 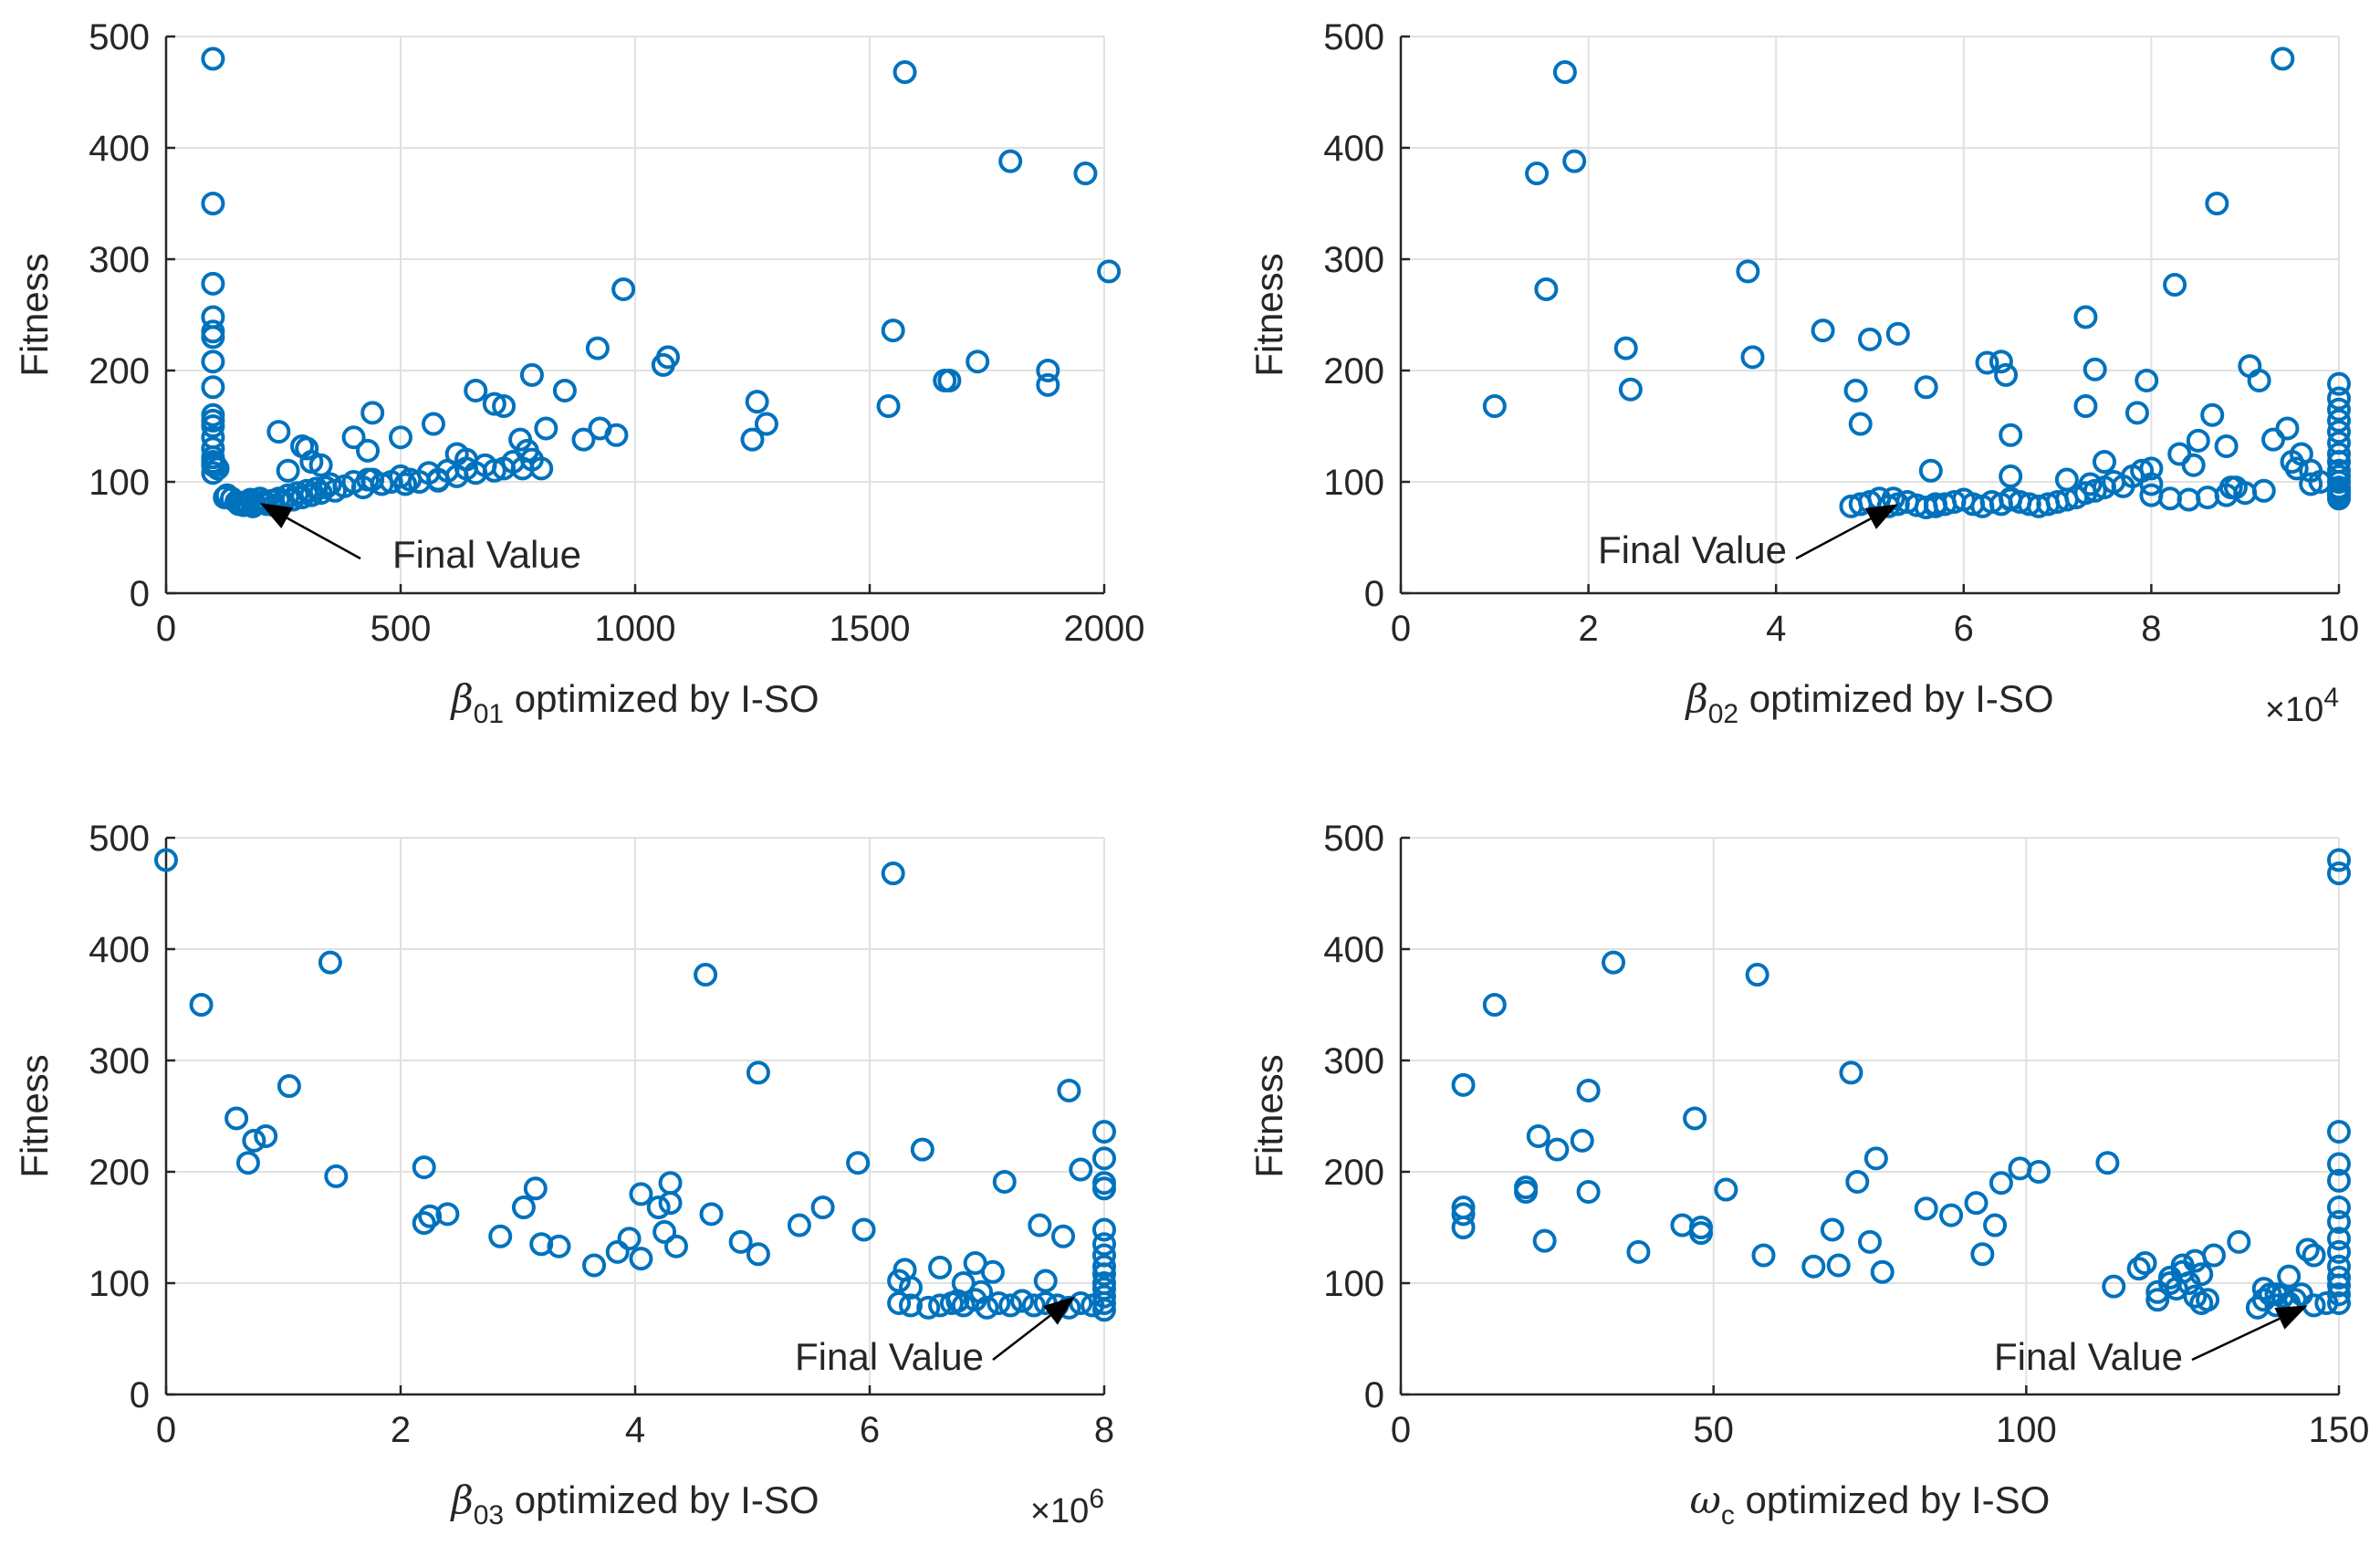 I want to click on x-axis-label-subscript: 01, so click(x=489, y=714).